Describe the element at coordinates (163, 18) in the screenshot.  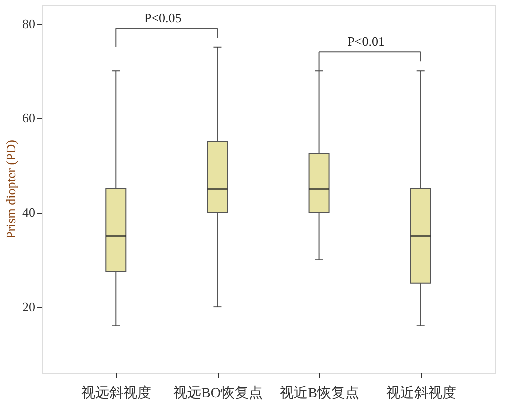
I see `annotation: P<0.05` at that location.